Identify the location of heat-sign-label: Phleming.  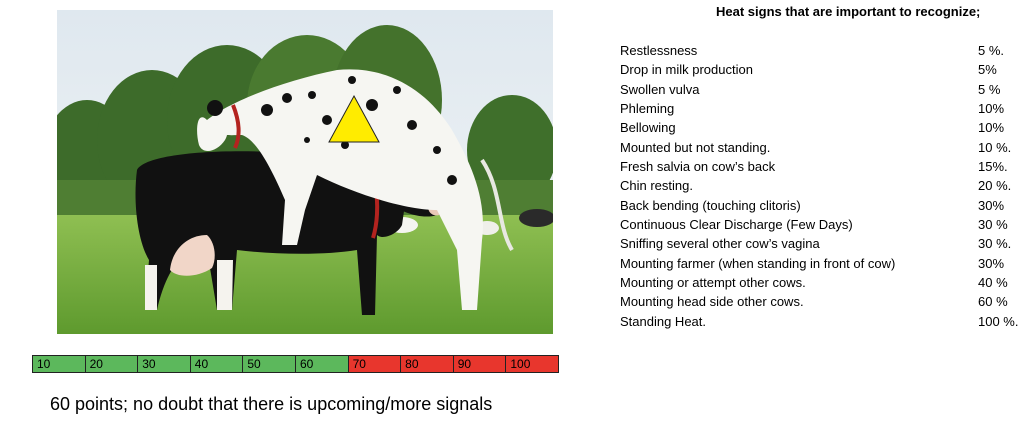
(647, 109).